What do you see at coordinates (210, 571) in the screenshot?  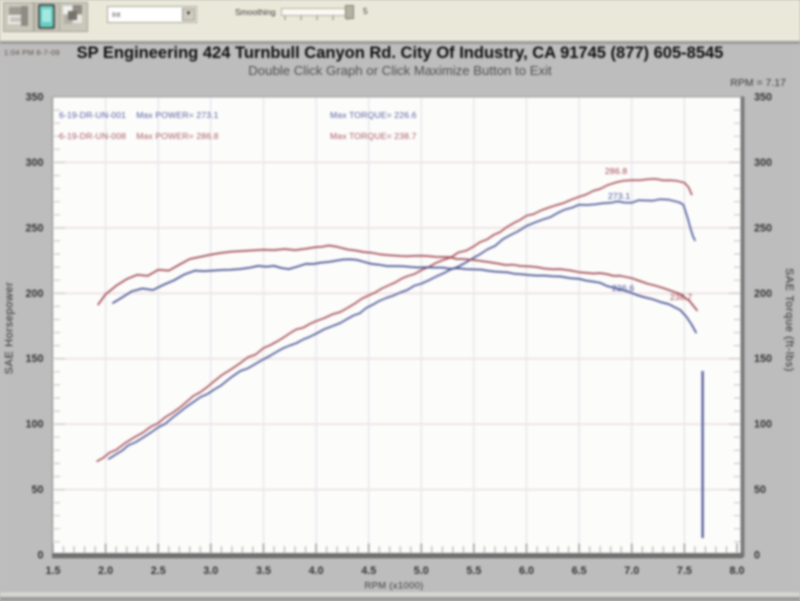 I see `svg-text: 3.0` at bounding box center [210, 571].